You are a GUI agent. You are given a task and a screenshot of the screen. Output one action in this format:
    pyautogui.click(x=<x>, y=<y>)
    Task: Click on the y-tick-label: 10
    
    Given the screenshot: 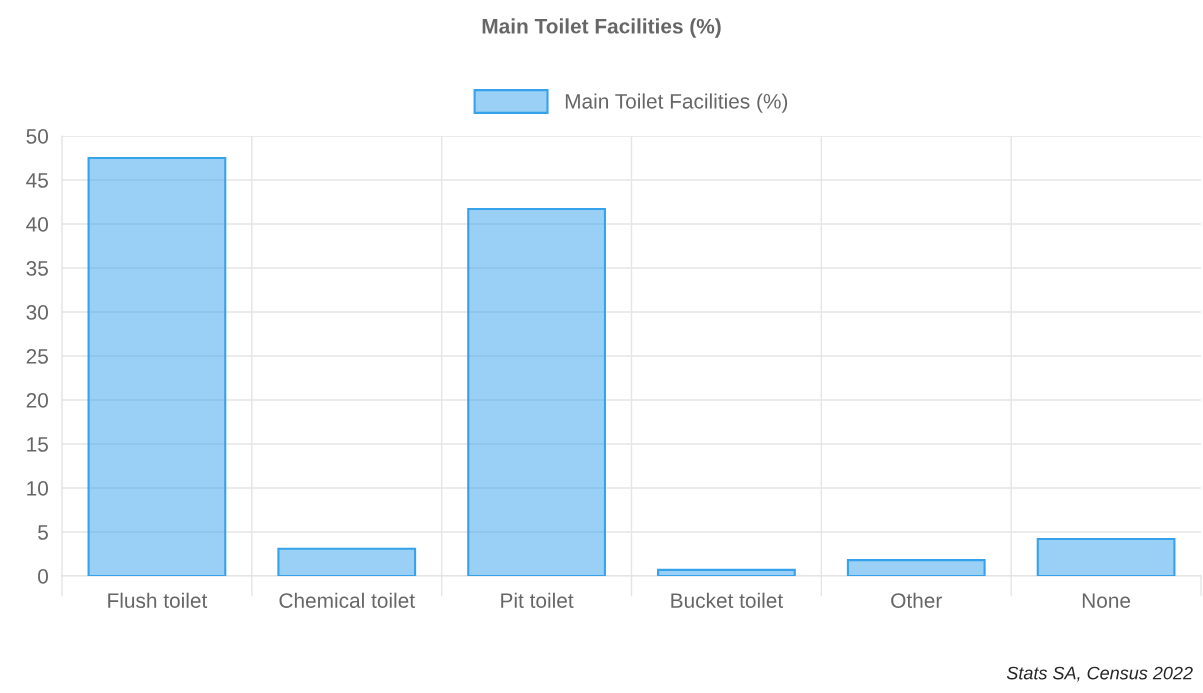 What is the action you would take?
    pyautogui.click(x=37, y=488)
    